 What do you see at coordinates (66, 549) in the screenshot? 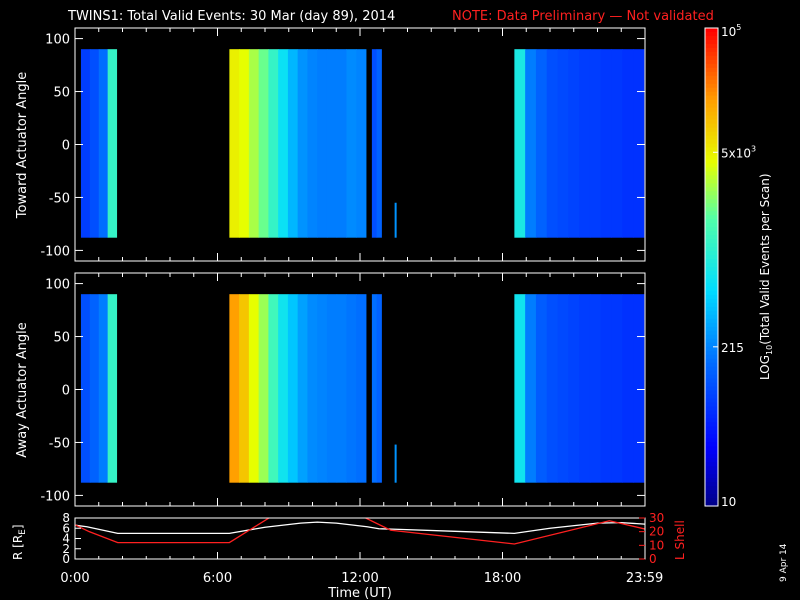
I see `r-tick-label: 2` at bounding box center [66, 549].